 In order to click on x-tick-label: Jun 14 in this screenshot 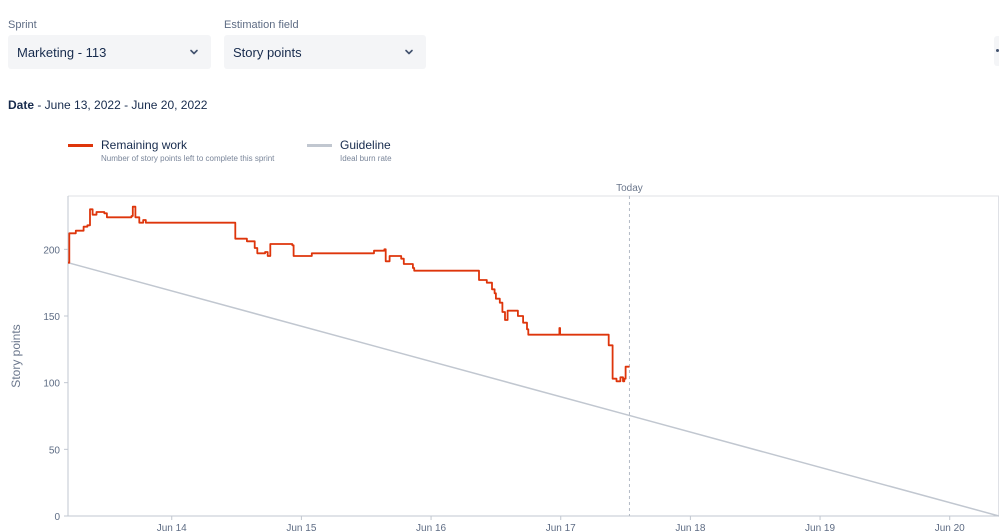, I will do `click(172, 527)`.